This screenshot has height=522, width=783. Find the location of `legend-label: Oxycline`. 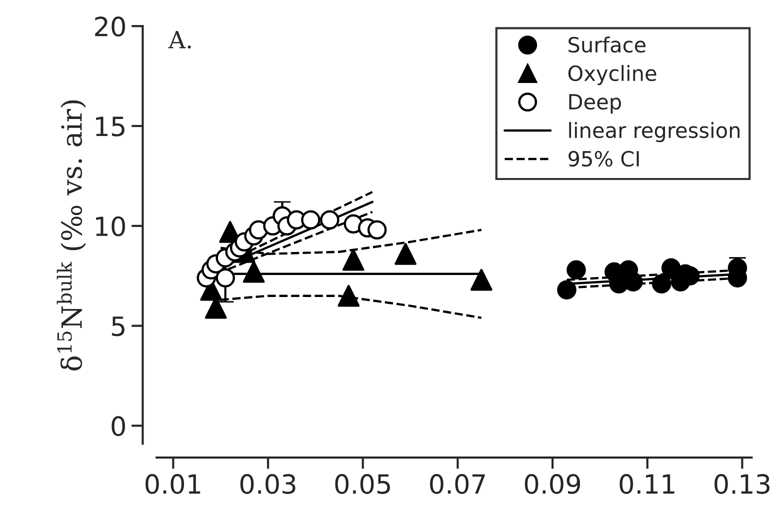

legend-label: Oxycline is located at coordinates (612, 75).